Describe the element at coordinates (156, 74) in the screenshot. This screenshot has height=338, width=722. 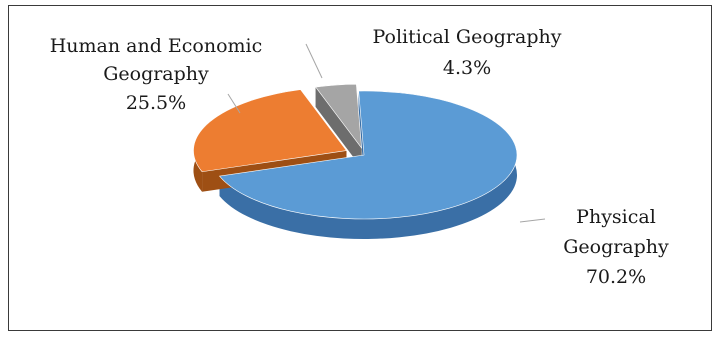
I see `slice-name-label-1: Geography` at that location.